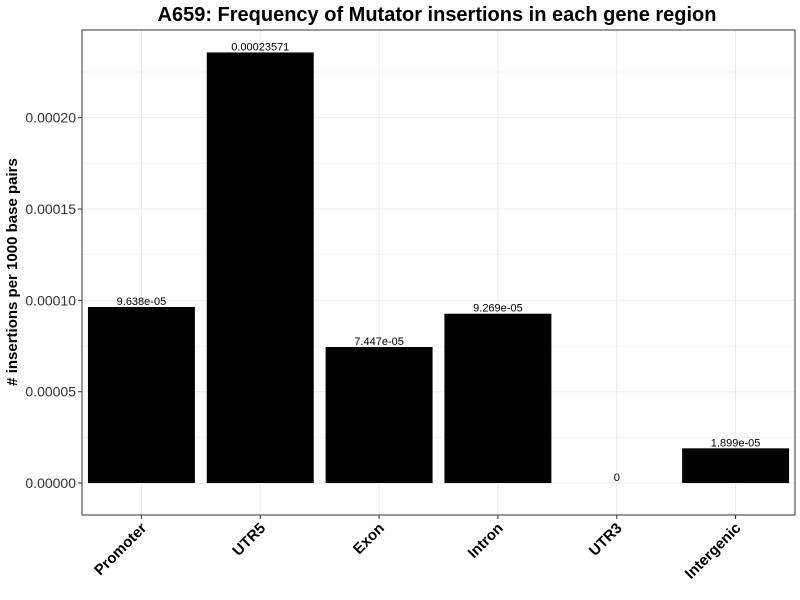 The image size is (800, 600). Describe the element at coordinates (50, 118) in the screenshot. I see `y-tick-label: 0.00020` at that location.